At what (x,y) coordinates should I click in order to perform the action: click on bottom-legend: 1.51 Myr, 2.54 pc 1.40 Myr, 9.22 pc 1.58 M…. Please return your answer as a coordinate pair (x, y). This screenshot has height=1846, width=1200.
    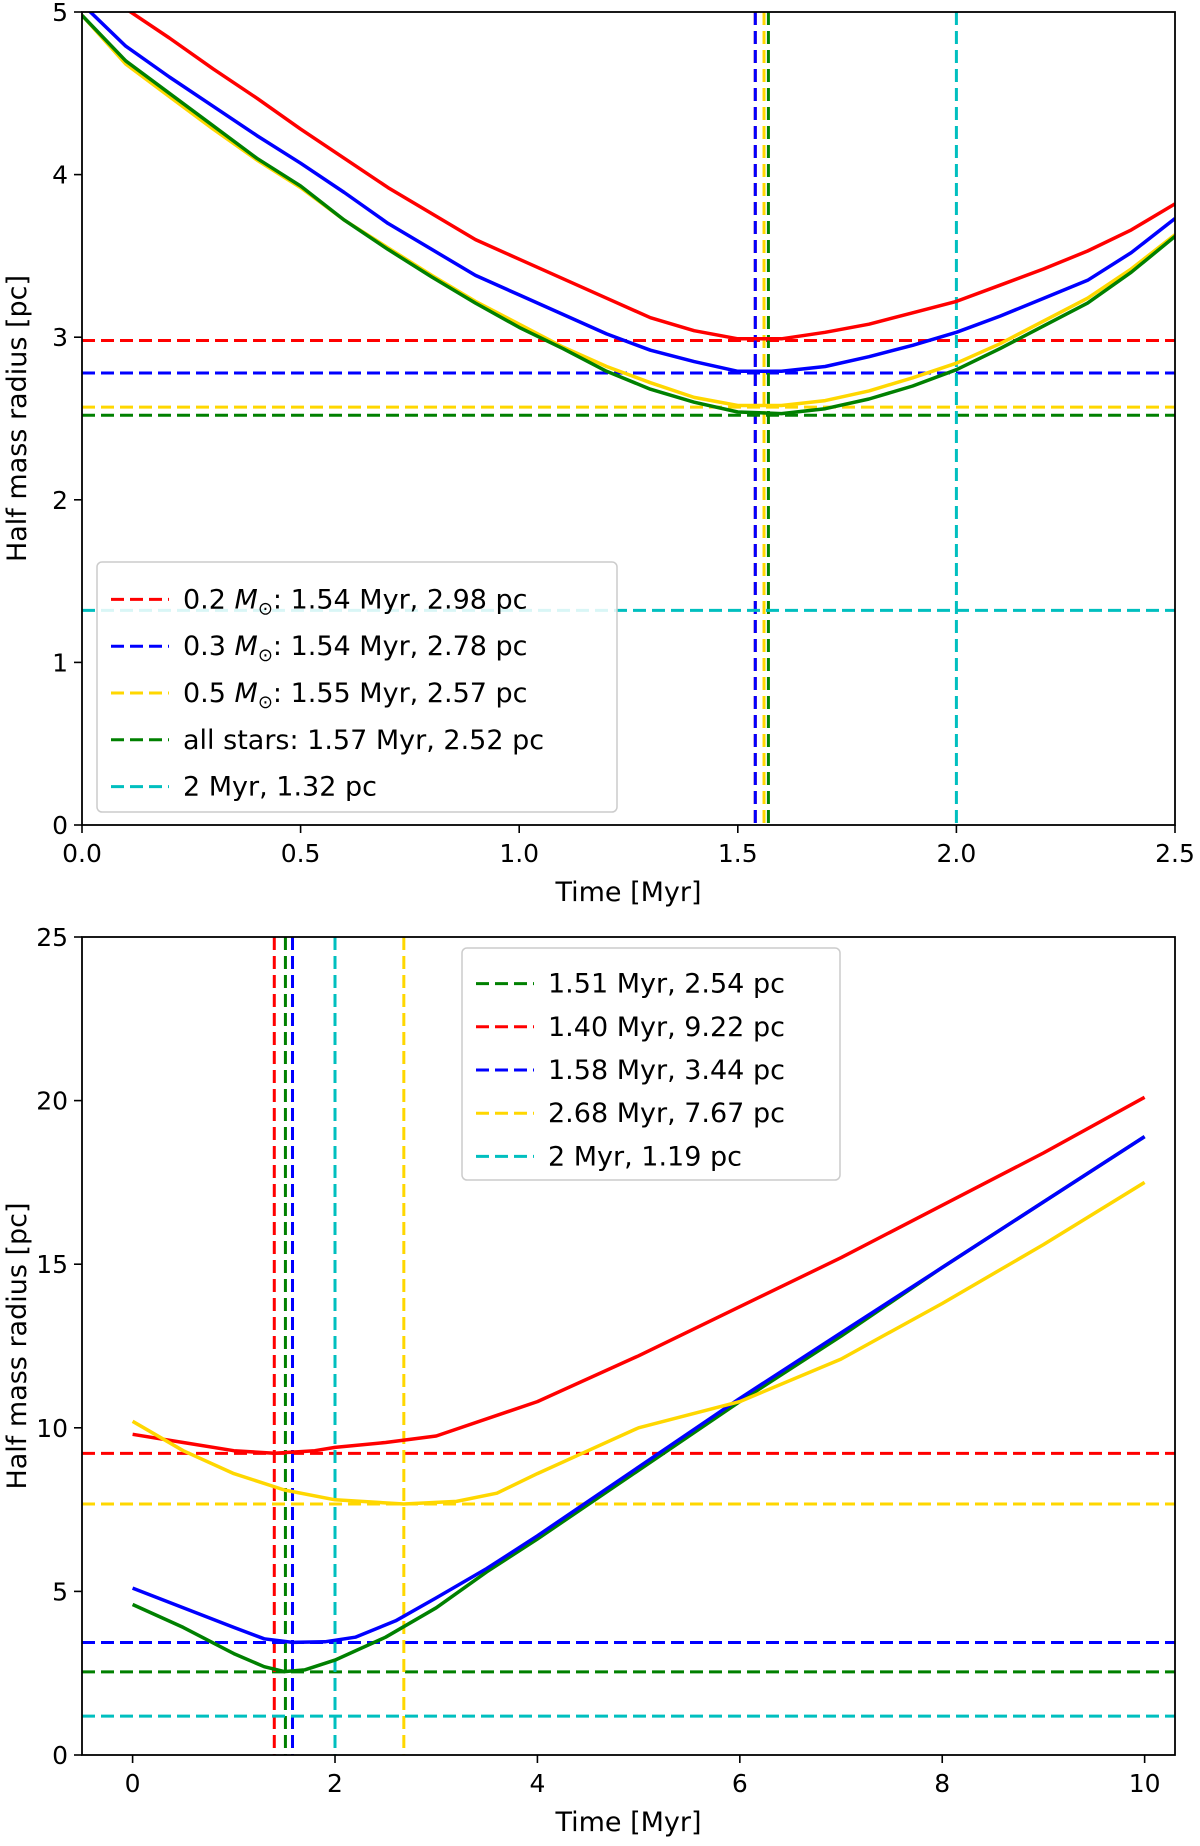
    Looking at the image, I should click on (651, 1064).